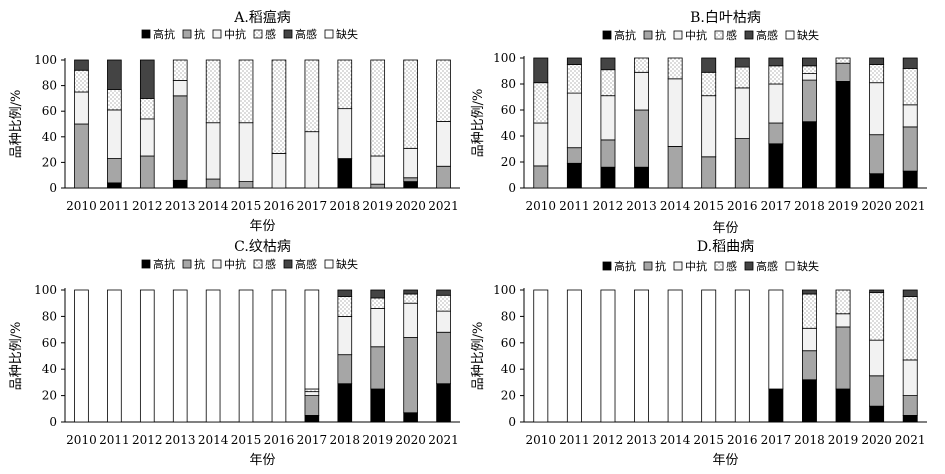 Image resolution: width=945 pixels, height=474 pixels. I want to click on x-tick-label: 2018, so click(345, 440).